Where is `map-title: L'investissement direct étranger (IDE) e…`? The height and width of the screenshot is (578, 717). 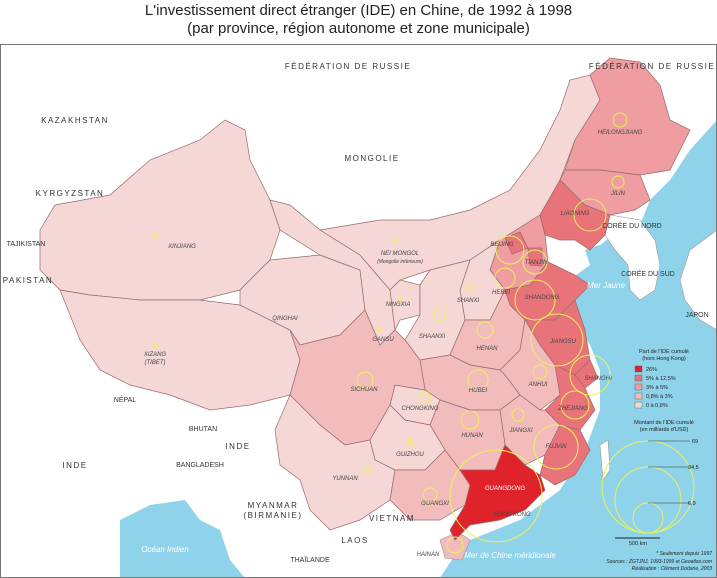 map-title: L'investissement direct étranger (IDE) e… is located at coordinates (358, 10).